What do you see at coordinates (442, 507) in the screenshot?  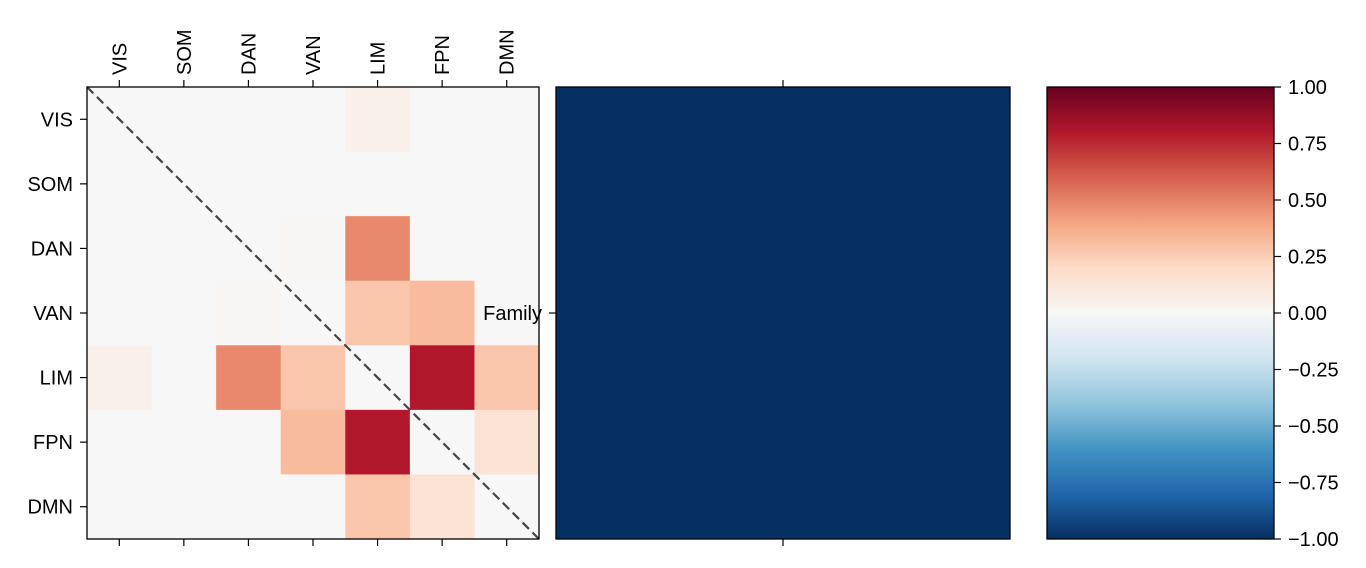 I see `heatmap-cell-DMN-FPN` at bounding box center [442, 507].